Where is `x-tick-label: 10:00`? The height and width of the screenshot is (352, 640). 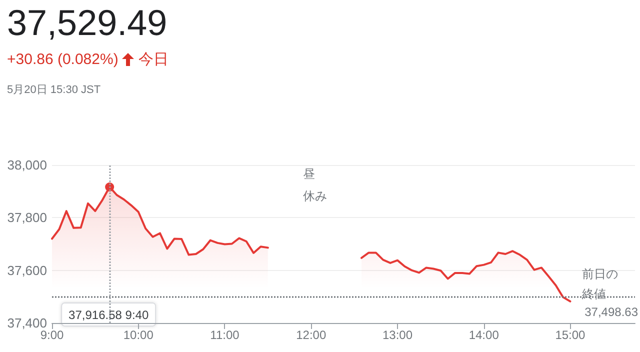
x-tick-label: 10:00 is located at coordinates (138, 335).